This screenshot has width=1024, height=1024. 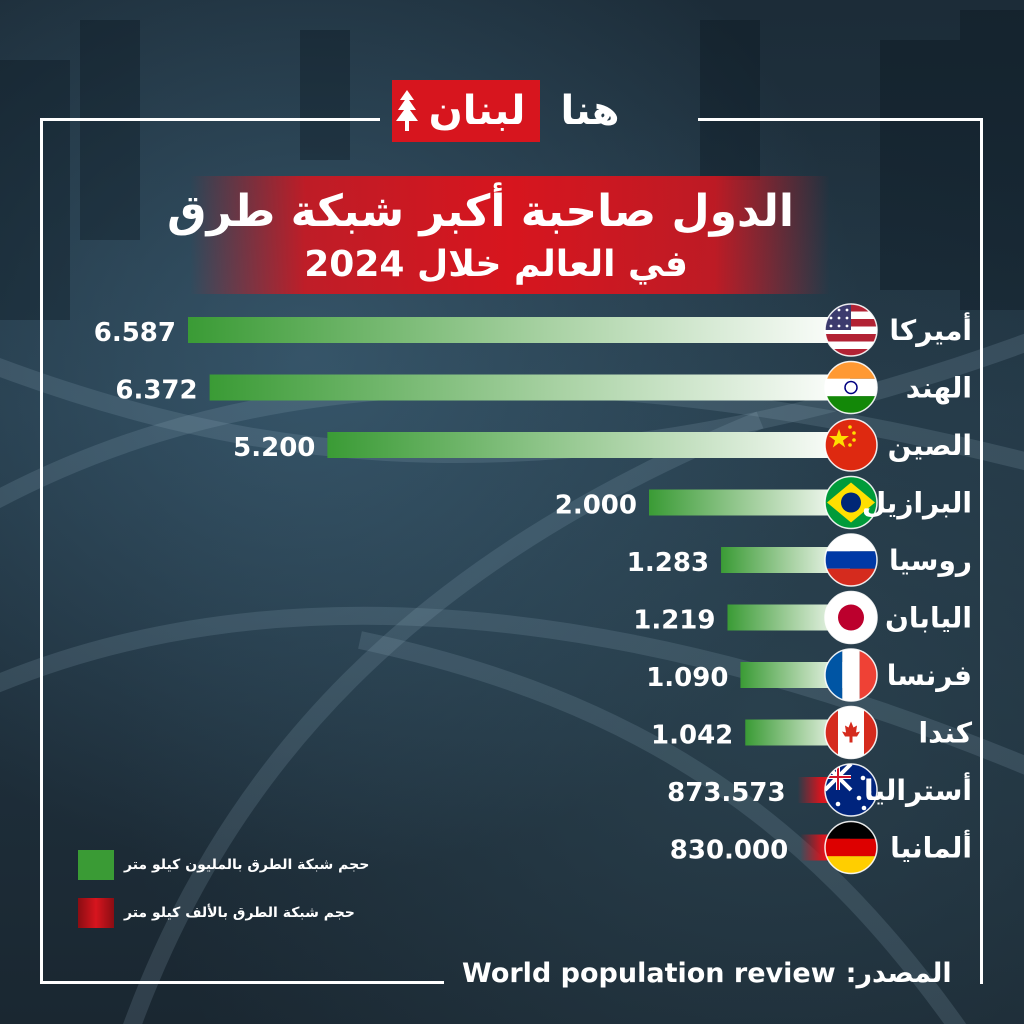 What do you see at coordinates (692, 736) in the screenshot?
I see `value-label-7: 1.042` at bounding box center [692, 736].